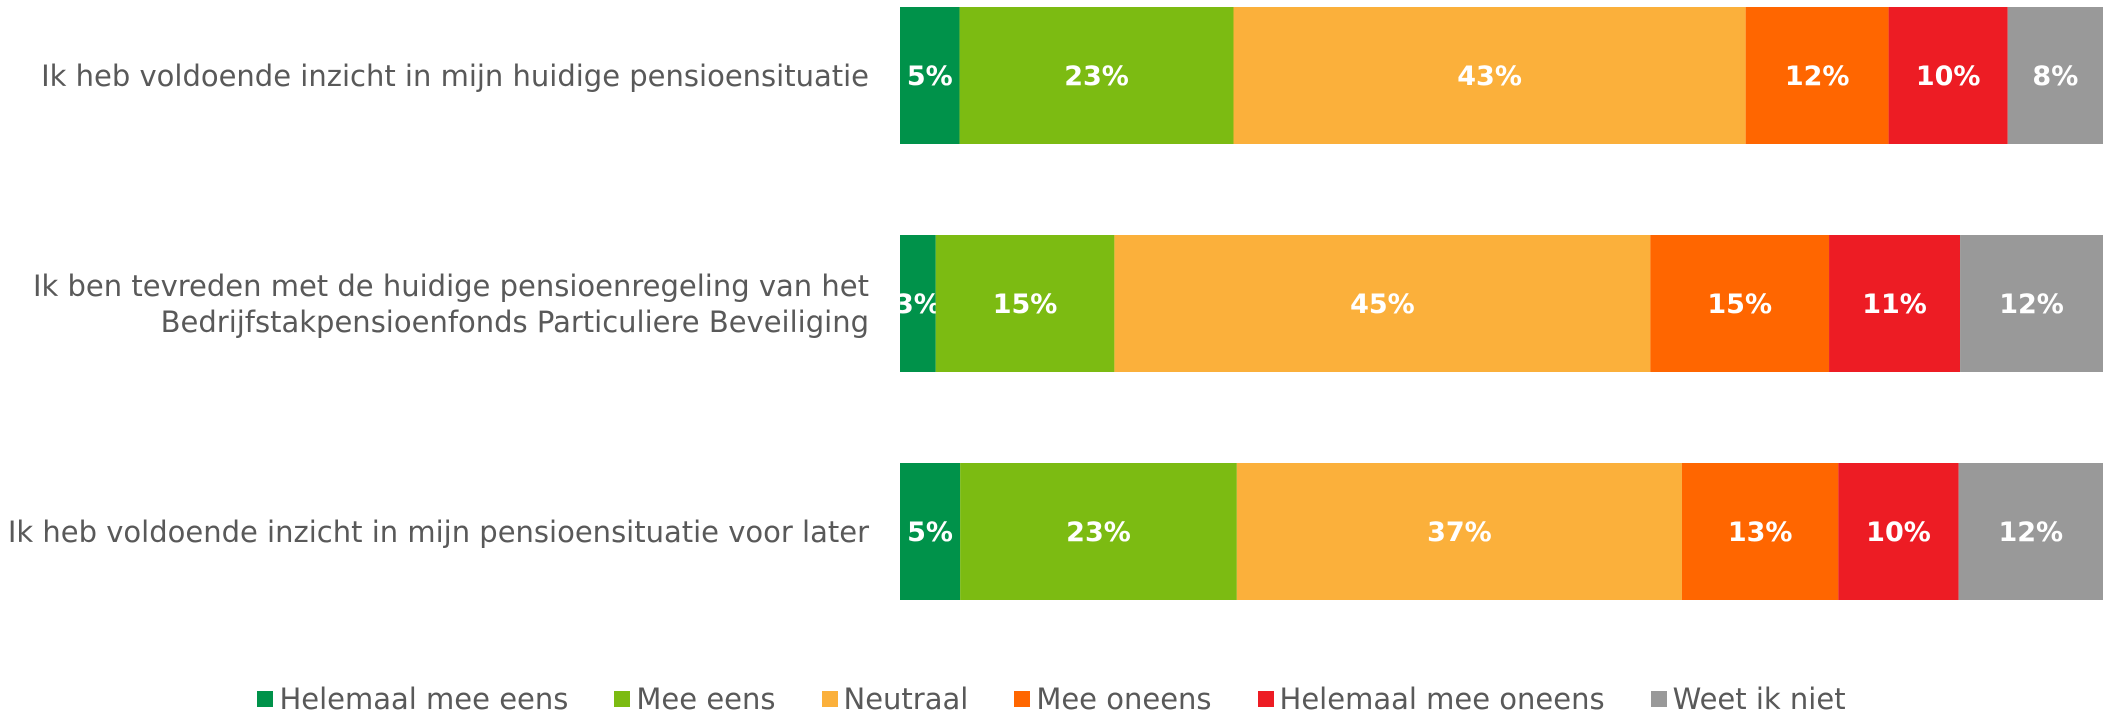 Image resolution: width=2103 pixels, height=716 pixels. Describe the element at coordinates (706, 699) in the screenshot. I see `legend-label: Mee eens` at that location.